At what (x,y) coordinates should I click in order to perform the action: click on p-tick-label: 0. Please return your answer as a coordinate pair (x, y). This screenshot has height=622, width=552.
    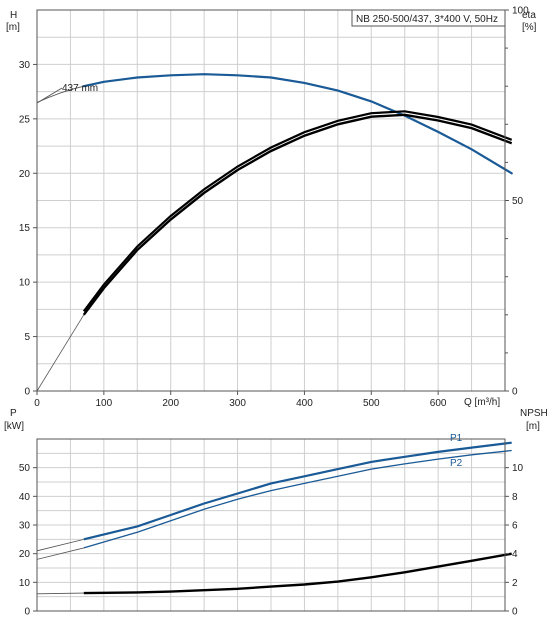
    Looking at the image, I should click on (27, 612).